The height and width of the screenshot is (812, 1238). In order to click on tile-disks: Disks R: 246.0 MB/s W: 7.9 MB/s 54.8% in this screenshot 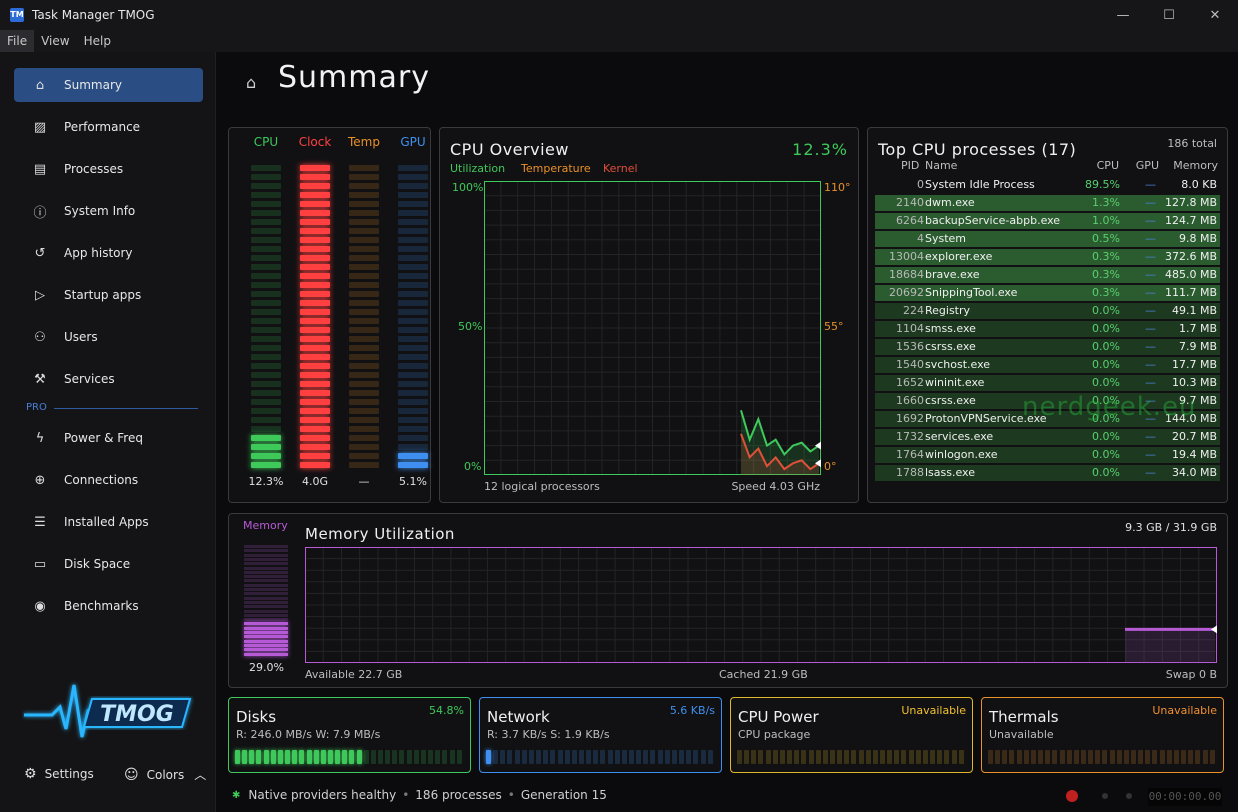, I will do `click(349, 735)`.